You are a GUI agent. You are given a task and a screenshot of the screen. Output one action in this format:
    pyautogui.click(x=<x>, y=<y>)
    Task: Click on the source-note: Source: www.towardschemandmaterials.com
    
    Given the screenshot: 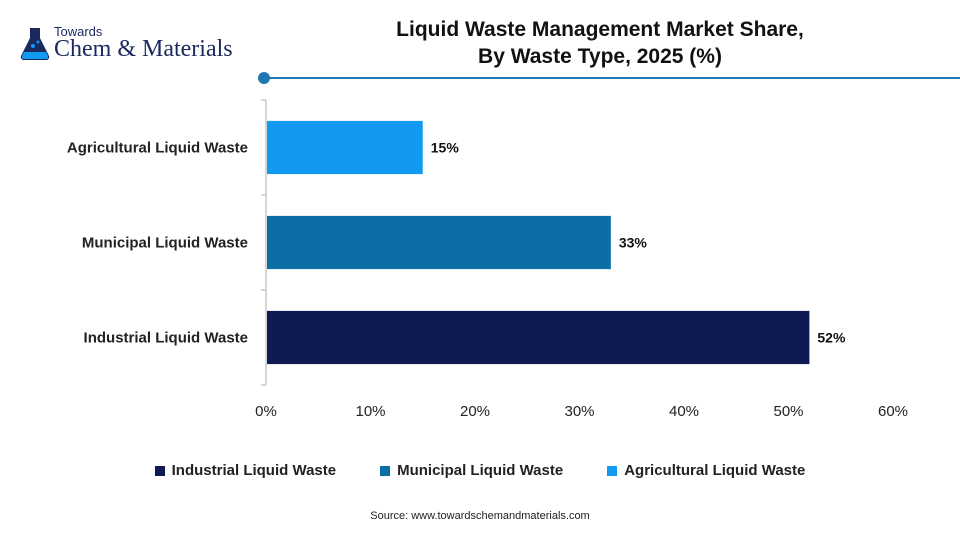 What is the action you would take?
    pyautogui.click(x=480, y=516)
    